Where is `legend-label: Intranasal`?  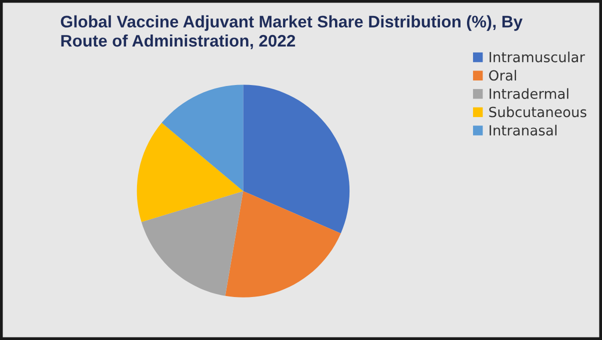 legend-label: Intranasal is located at coordinates (523, 130).